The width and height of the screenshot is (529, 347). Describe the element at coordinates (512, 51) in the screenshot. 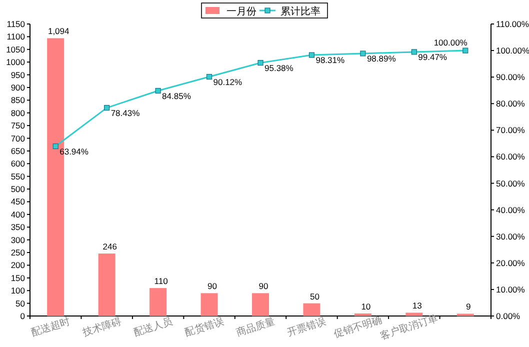

I see `y2-tick-label: 100.00%` at that location.